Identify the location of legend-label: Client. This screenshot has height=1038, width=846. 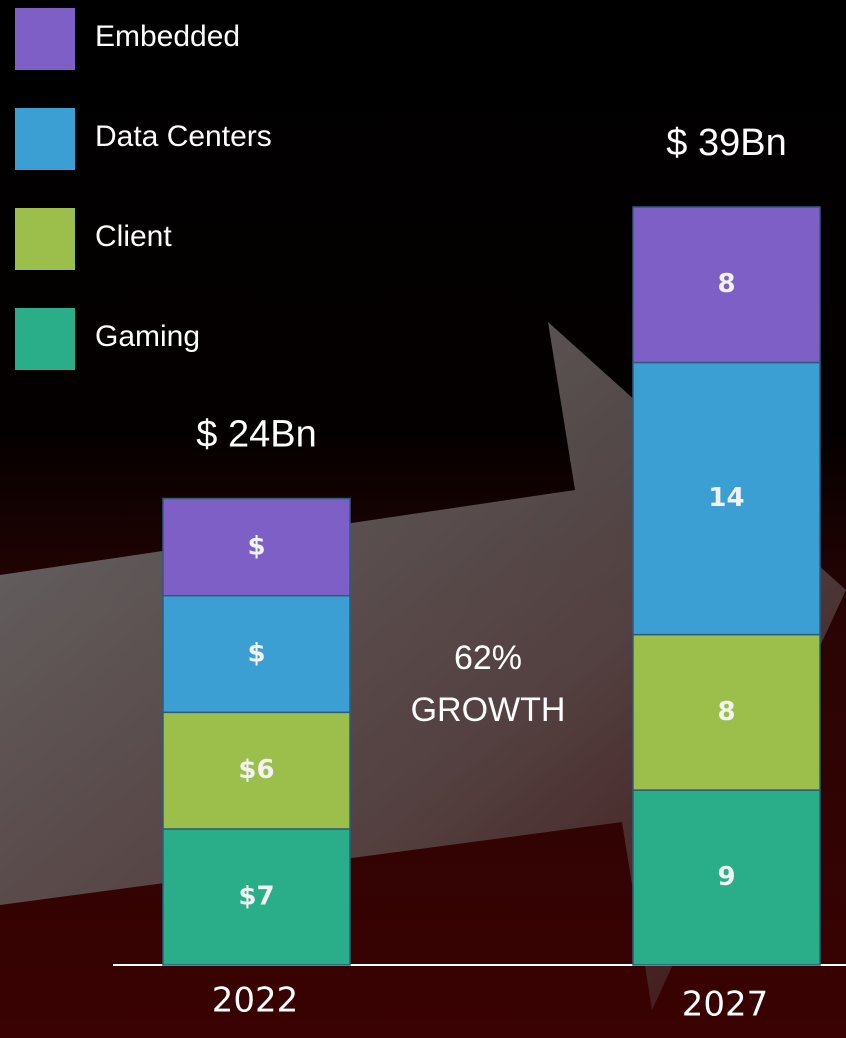
(133, 236).